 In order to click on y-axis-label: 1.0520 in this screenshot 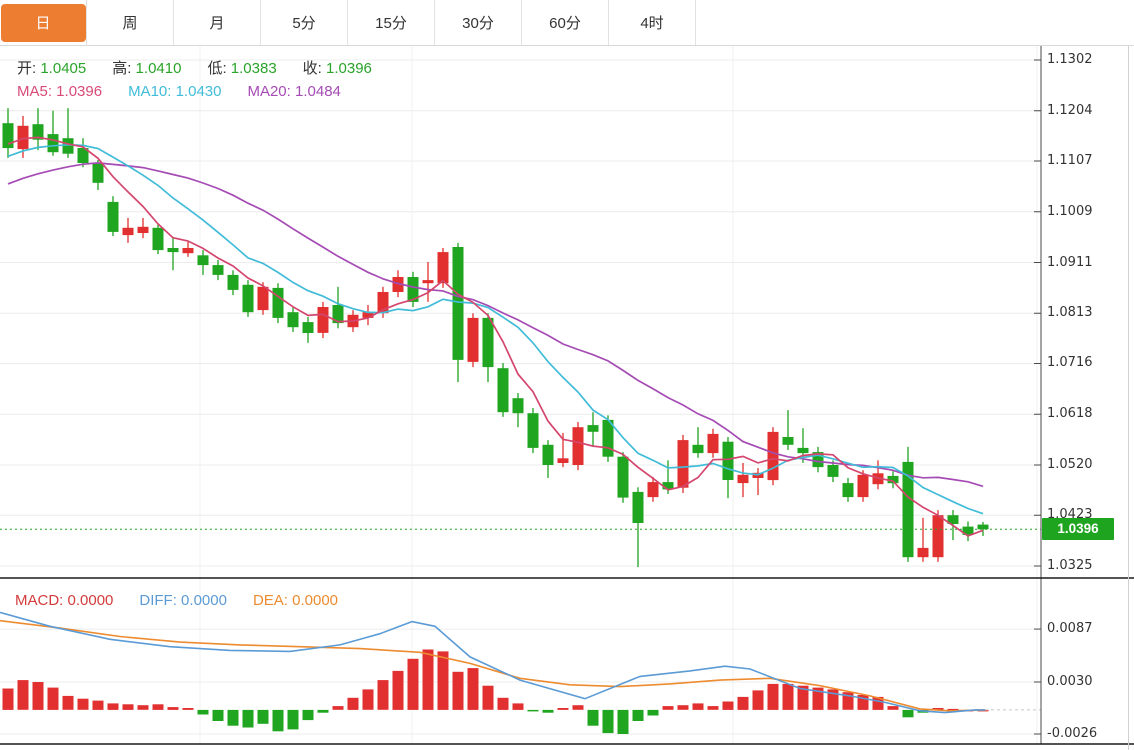, I will do `click(1070, 464)`.